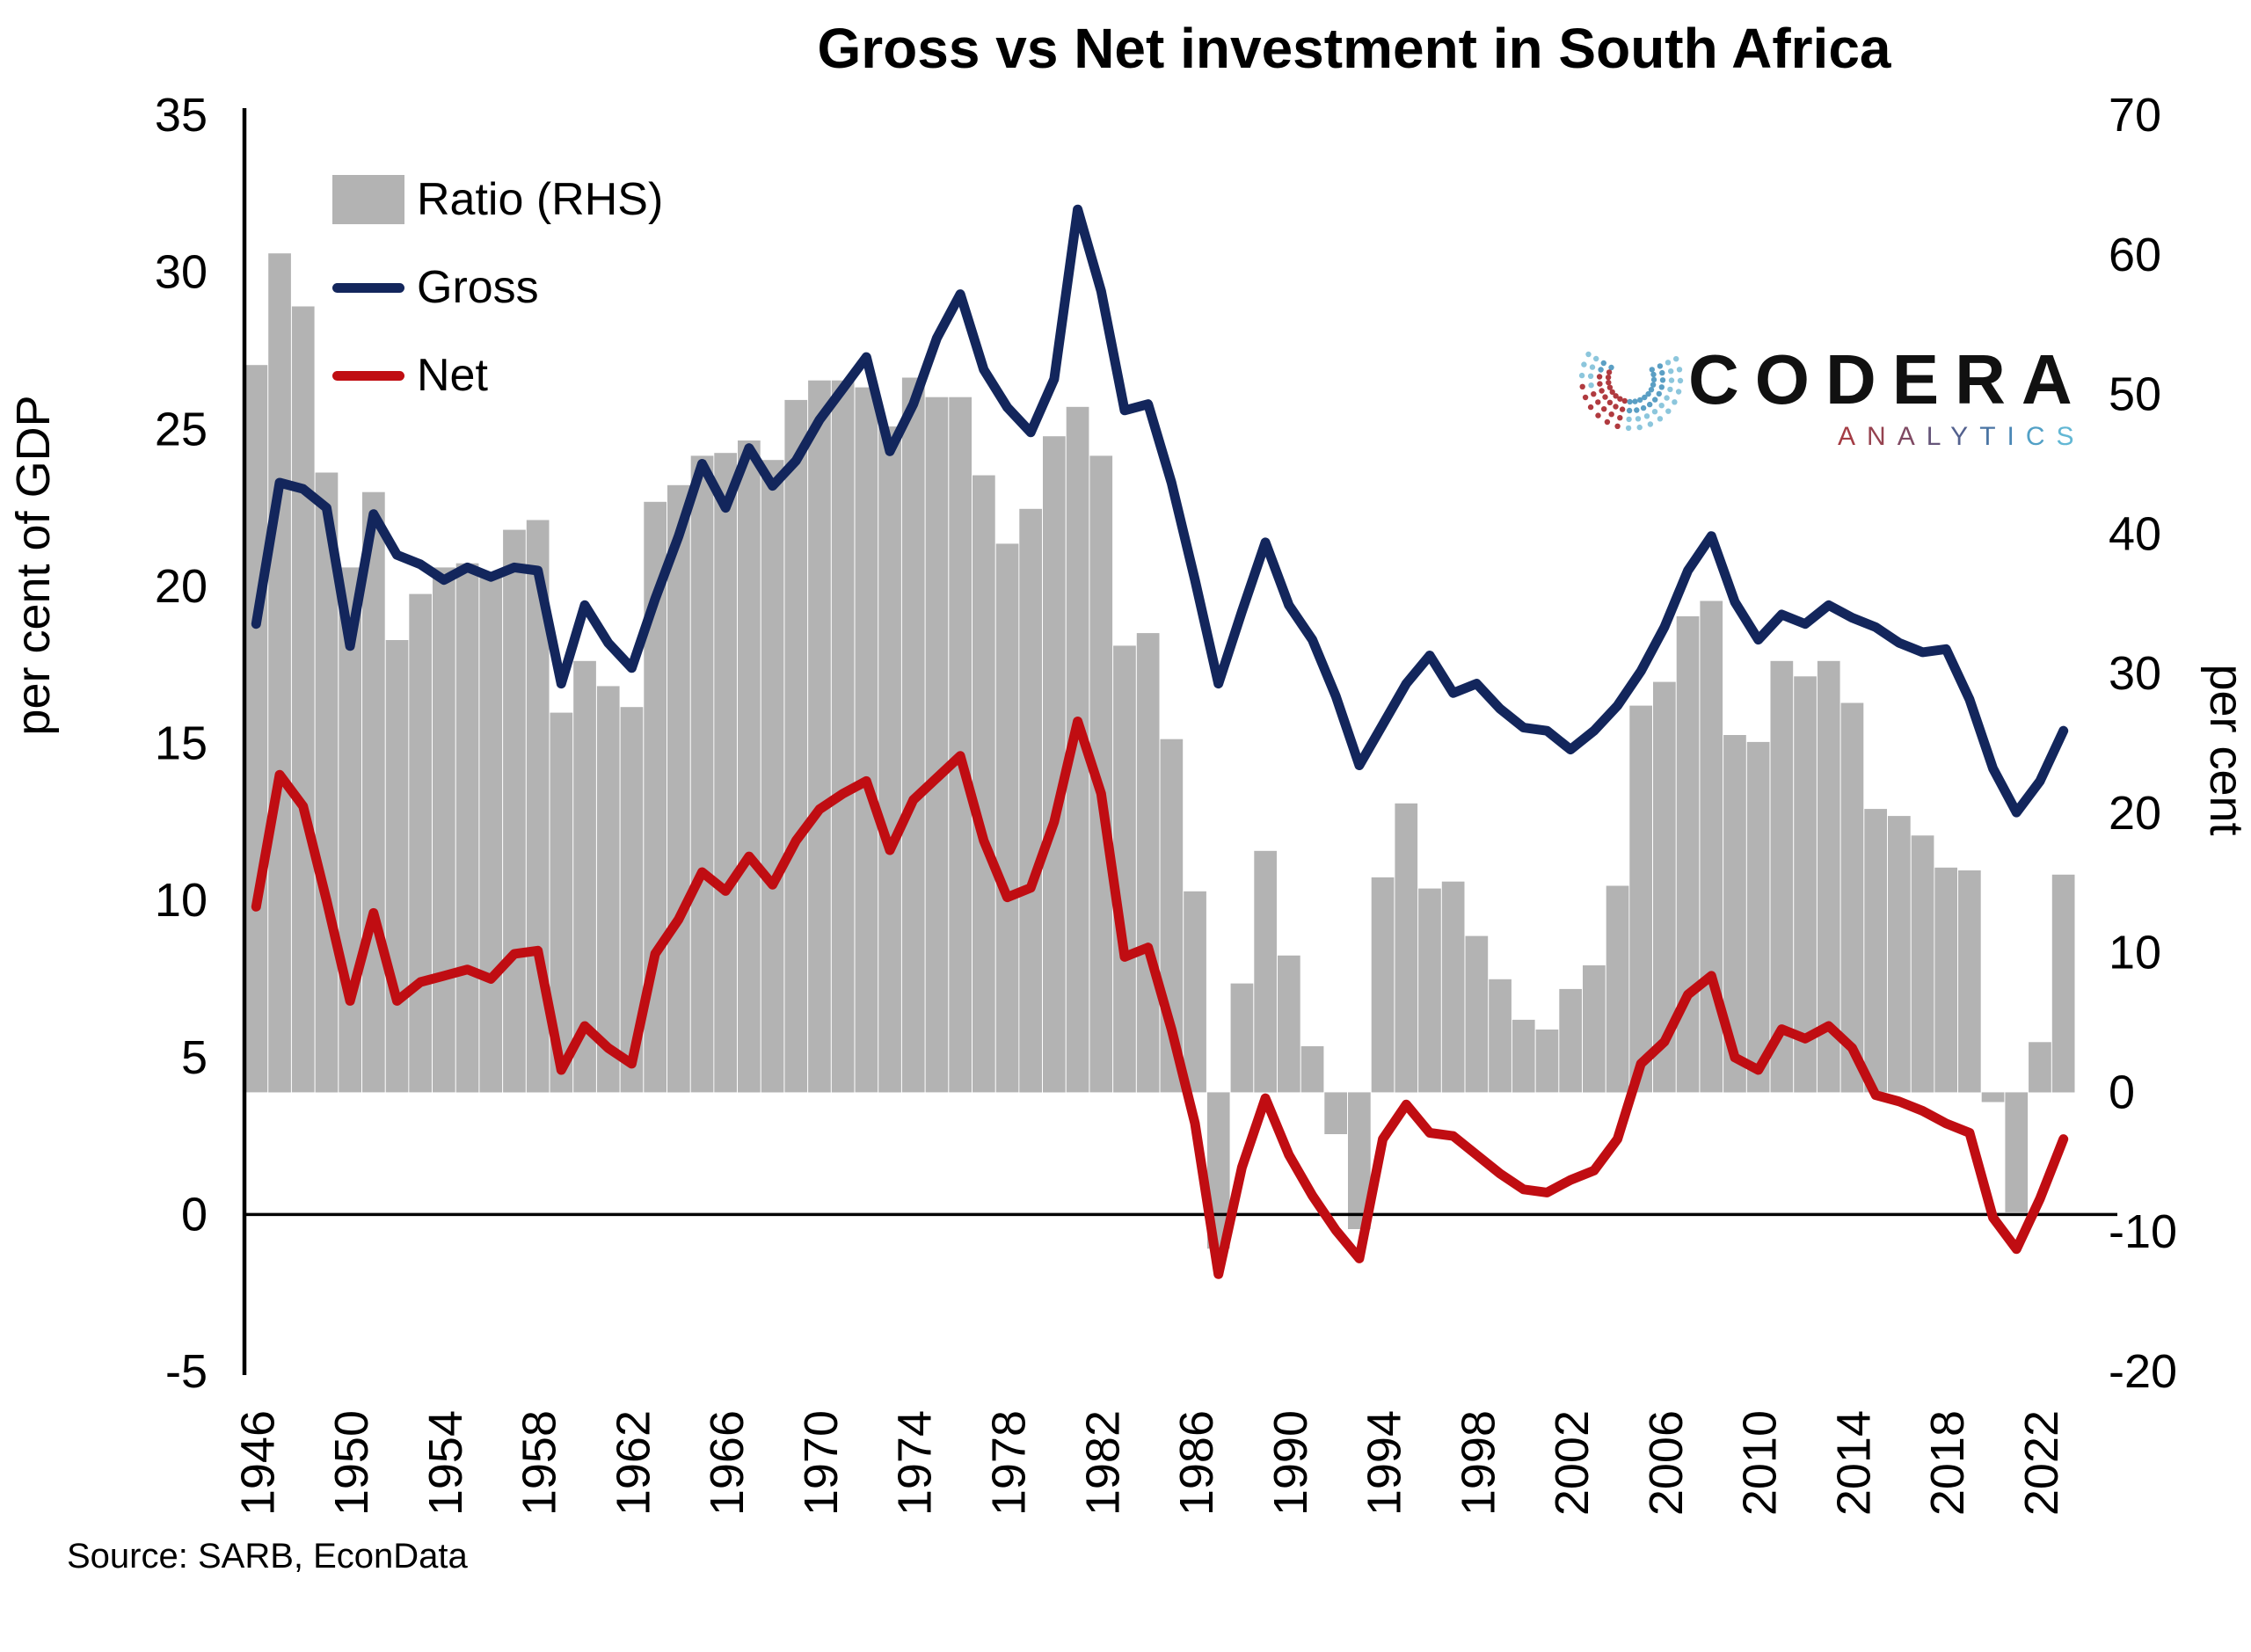 Image resolution: width=2251 pixels, height=1652 pixels. I want to click on x-axis-tick-label: 1966, so click(727, 1463).